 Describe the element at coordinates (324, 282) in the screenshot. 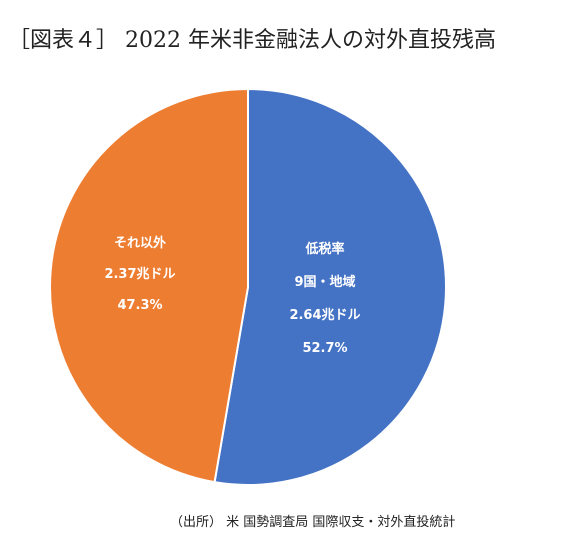

I see `slice-1-label-line-2: 9国・地域` at that location.